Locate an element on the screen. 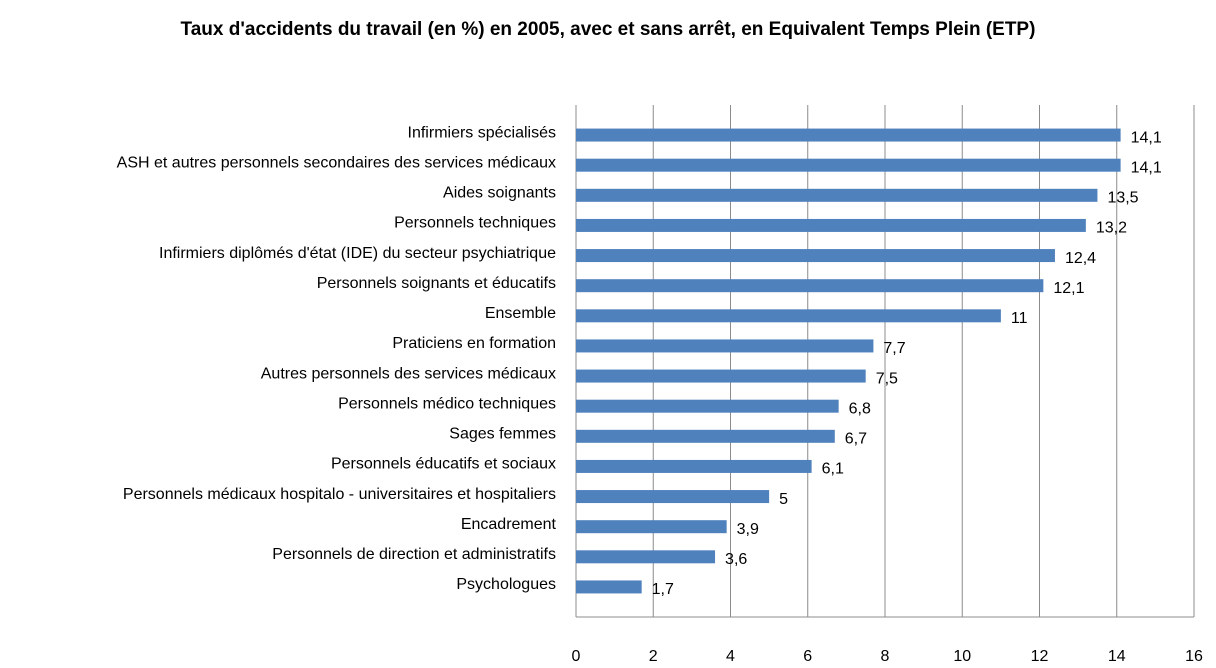 The height and width of the screenshot is (668, 1216). data-label: 6,7 is located at coordinates (856, 439).